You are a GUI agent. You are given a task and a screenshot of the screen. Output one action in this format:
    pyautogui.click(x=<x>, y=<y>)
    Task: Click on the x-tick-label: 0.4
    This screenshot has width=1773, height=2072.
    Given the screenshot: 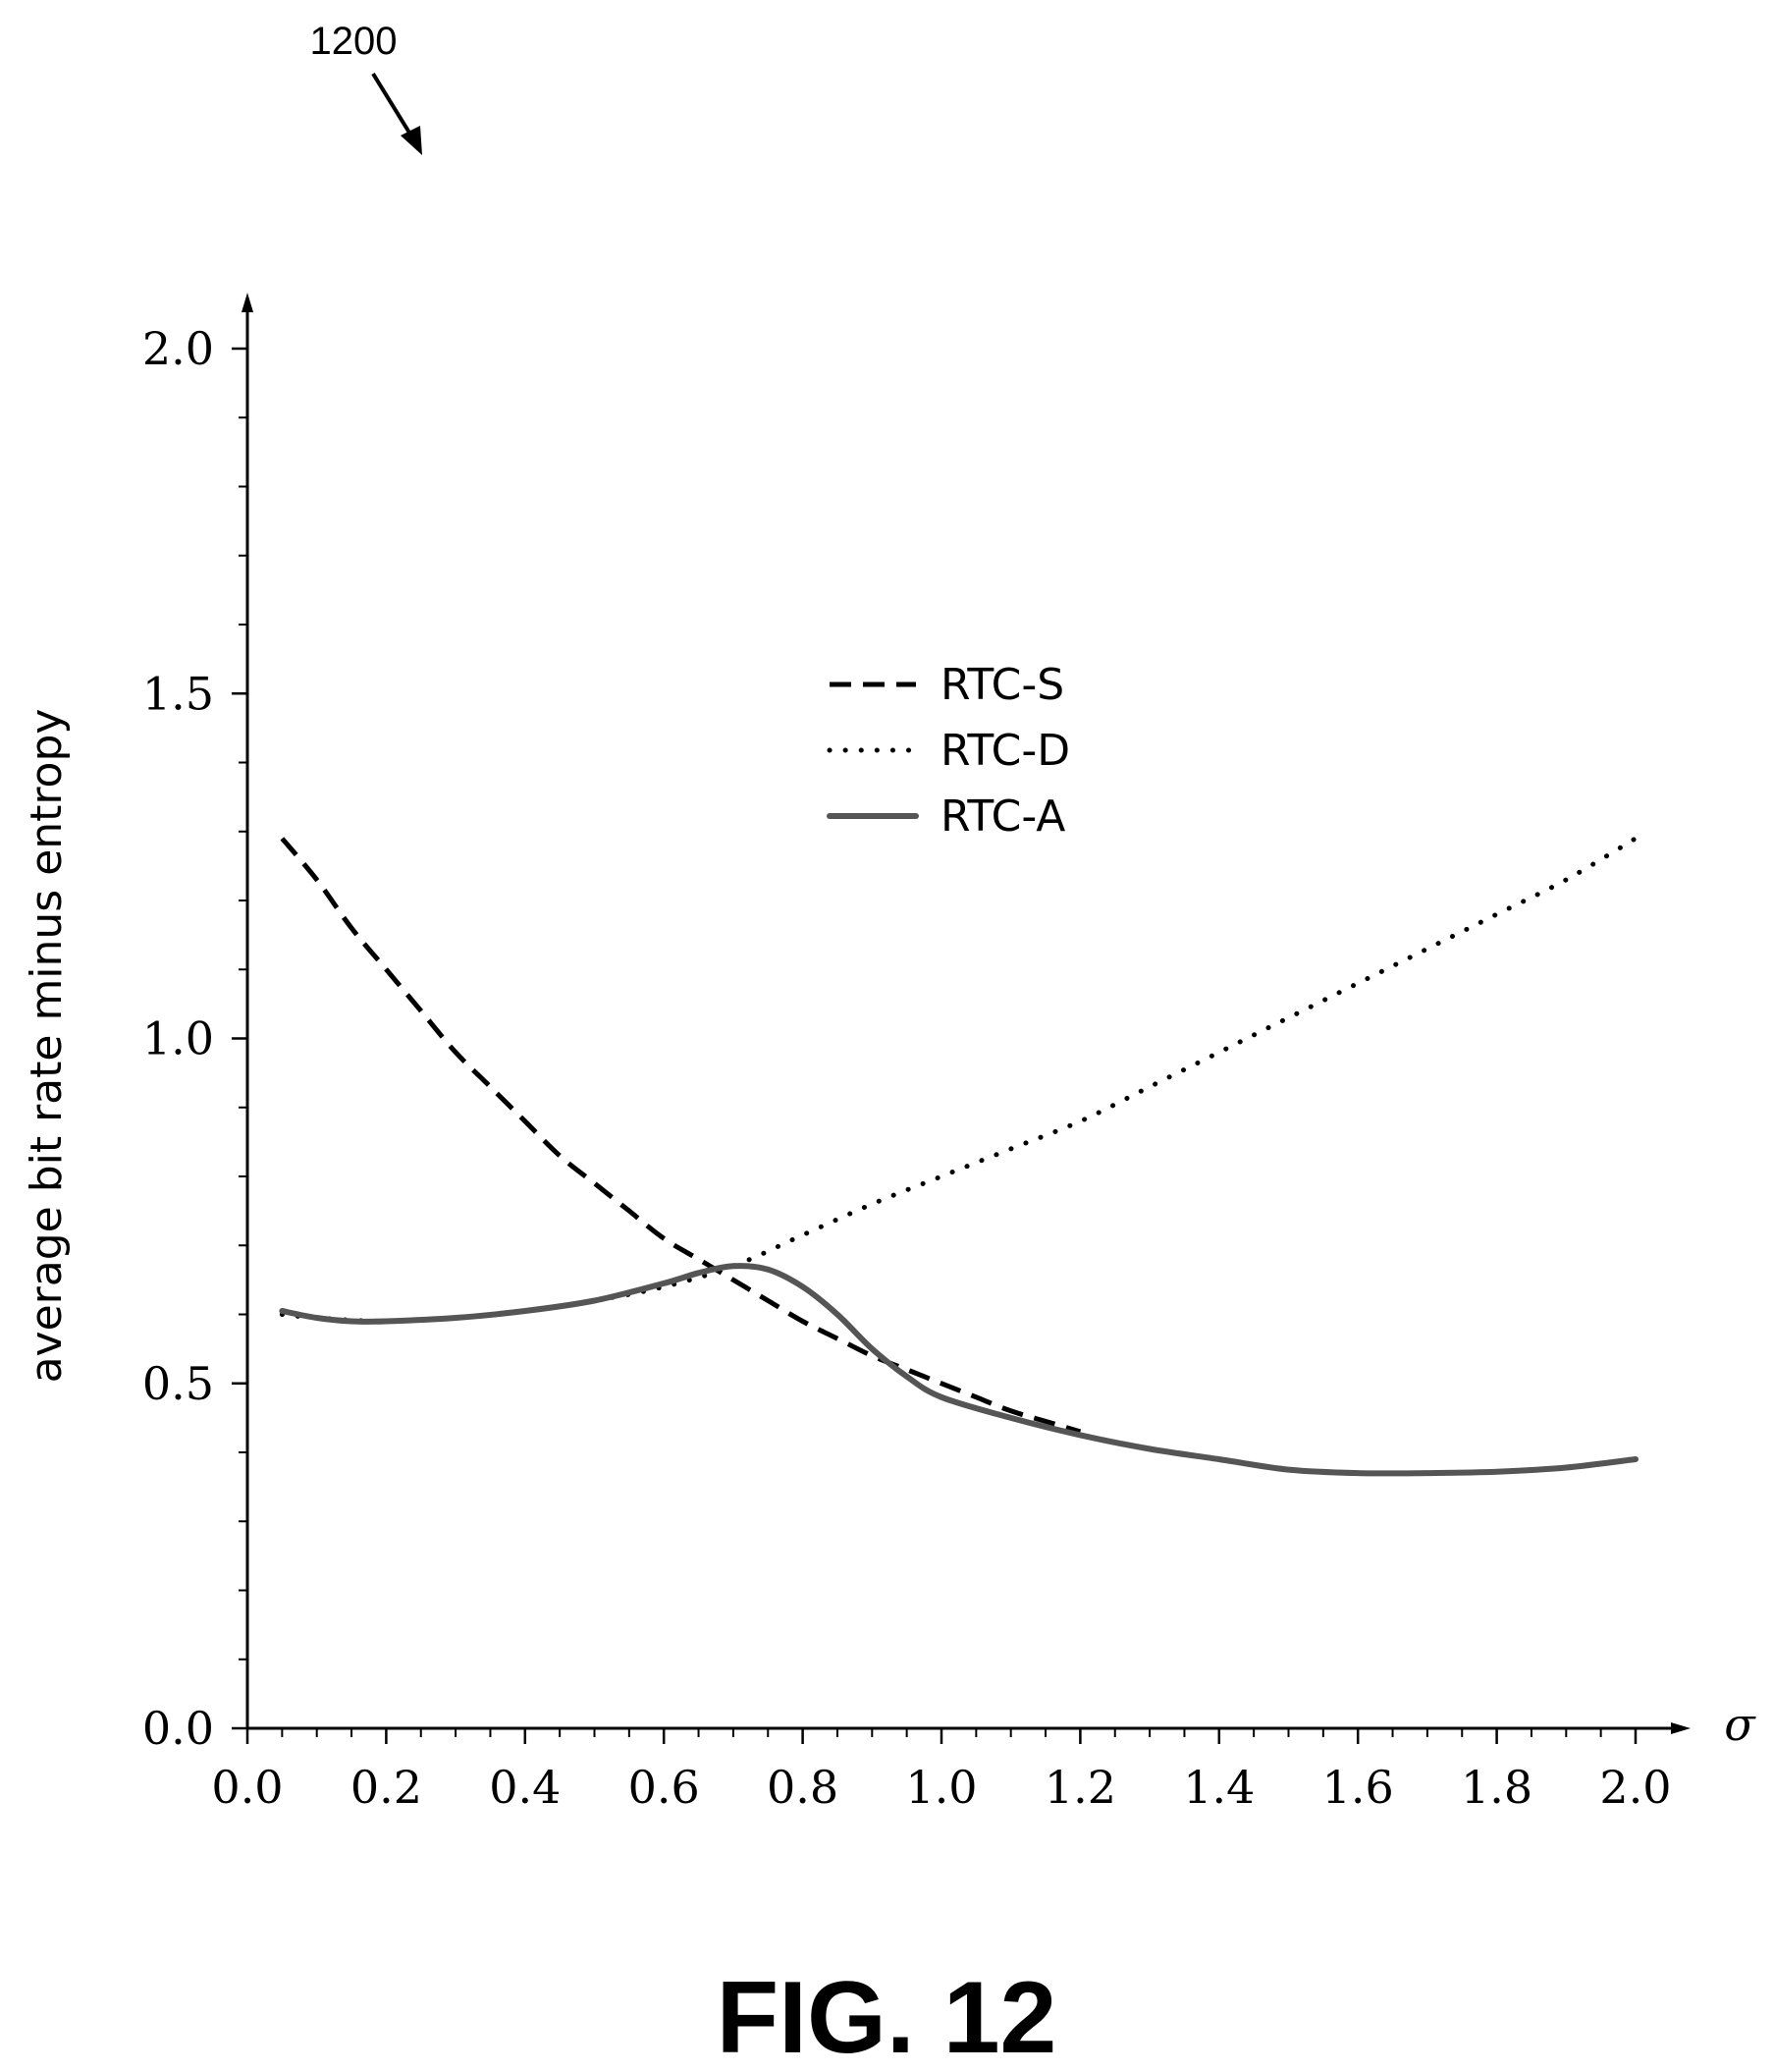 What is the action you would take?
    pyautogui.click(x=525, y=1787)
    